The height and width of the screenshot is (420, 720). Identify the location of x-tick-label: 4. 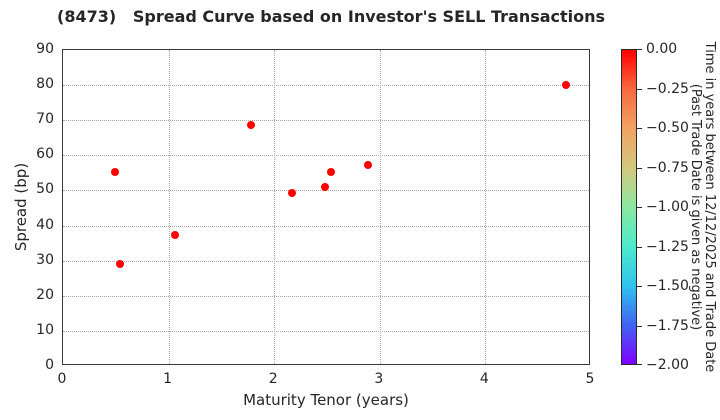
(484, 379).